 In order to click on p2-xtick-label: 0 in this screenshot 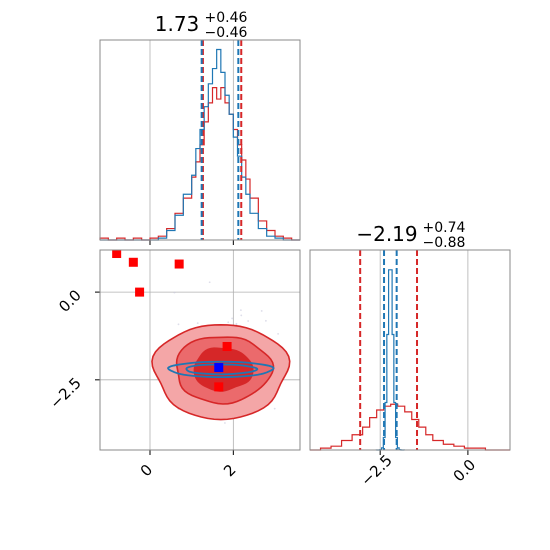, I will do `click(146, 470)`.